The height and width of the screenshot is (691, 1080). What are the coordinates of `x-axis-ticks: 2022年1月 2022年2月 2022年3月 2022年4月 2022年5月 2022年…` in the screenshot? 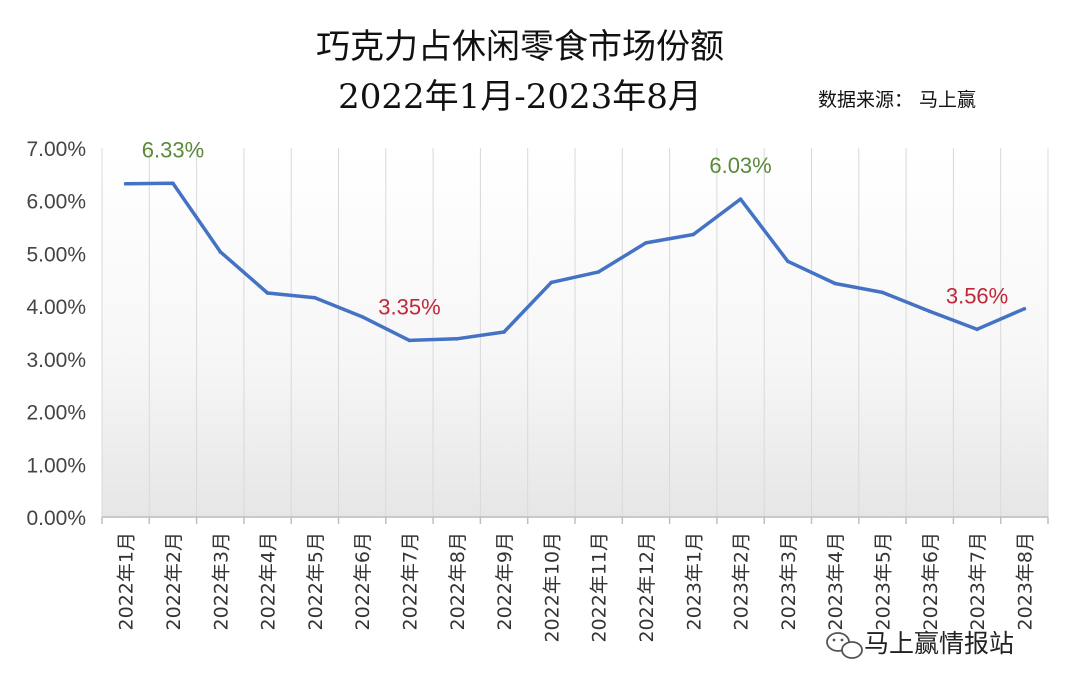 It's located at (576, 587).